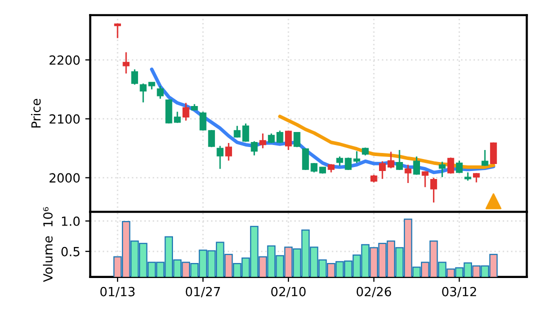  What do you see at coordinates (374, 292) in the screenshot?
I see `x-tick-label: 02/26` at bounding box center [374, 292].